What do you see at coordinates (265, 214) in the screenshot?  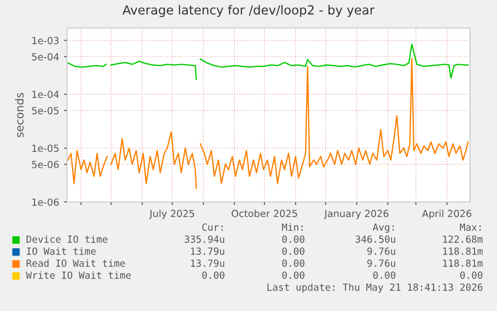 I see `x-tick-label: October 2025` at bounding box center [265, 214].